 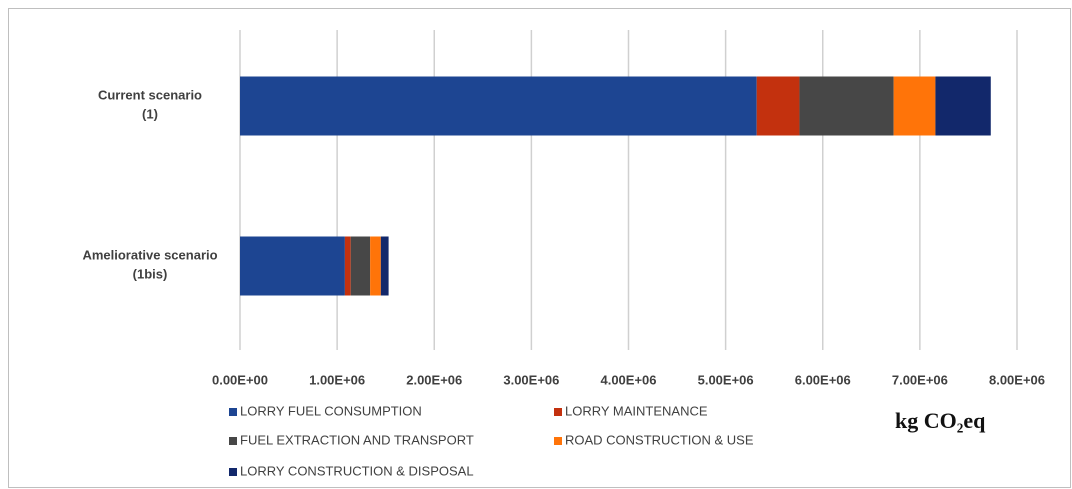 I want to click on legend-label: FUEL EXTRACTION AND TRANSPORT, so click(x=357, y=439).